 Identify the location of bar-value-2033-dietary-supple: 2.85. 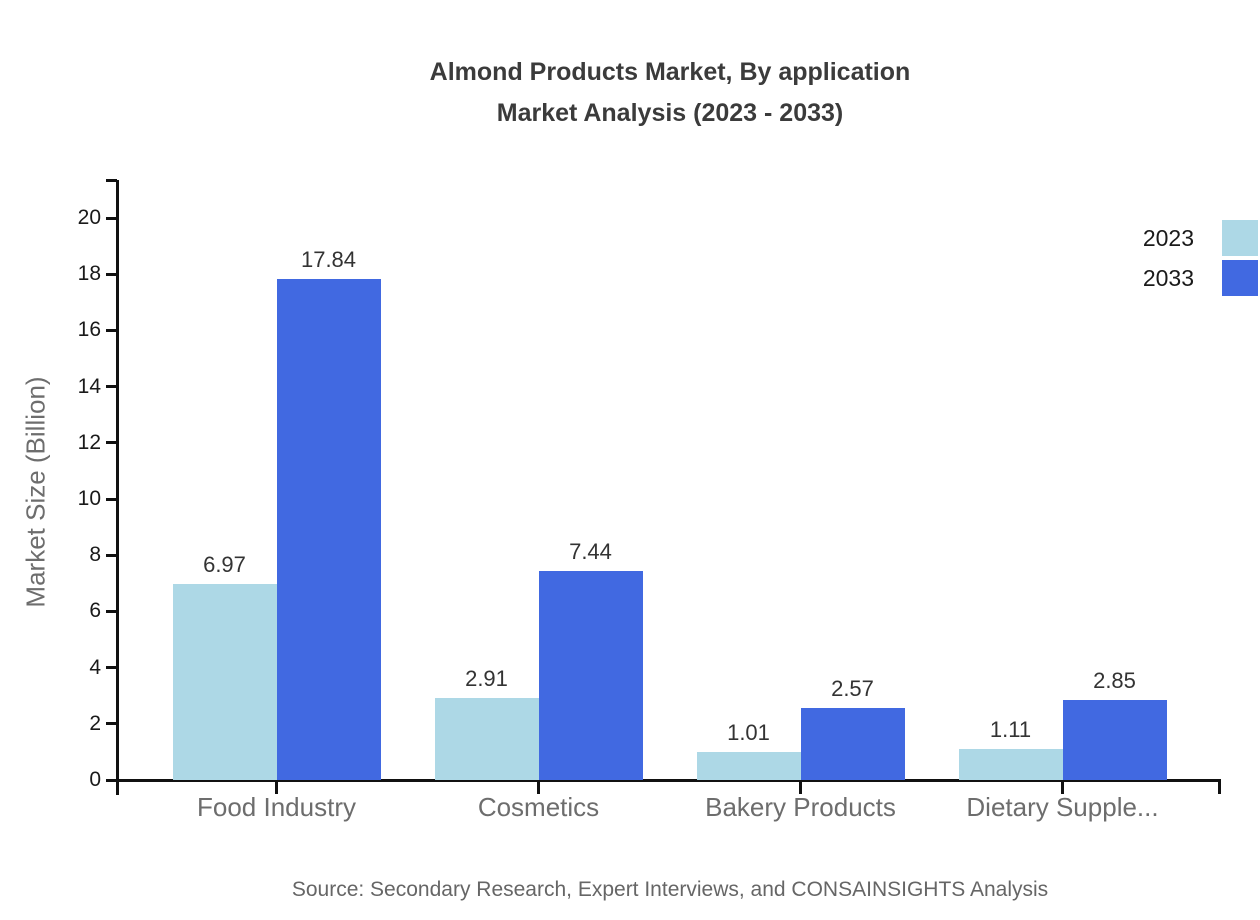
(1114, 680).